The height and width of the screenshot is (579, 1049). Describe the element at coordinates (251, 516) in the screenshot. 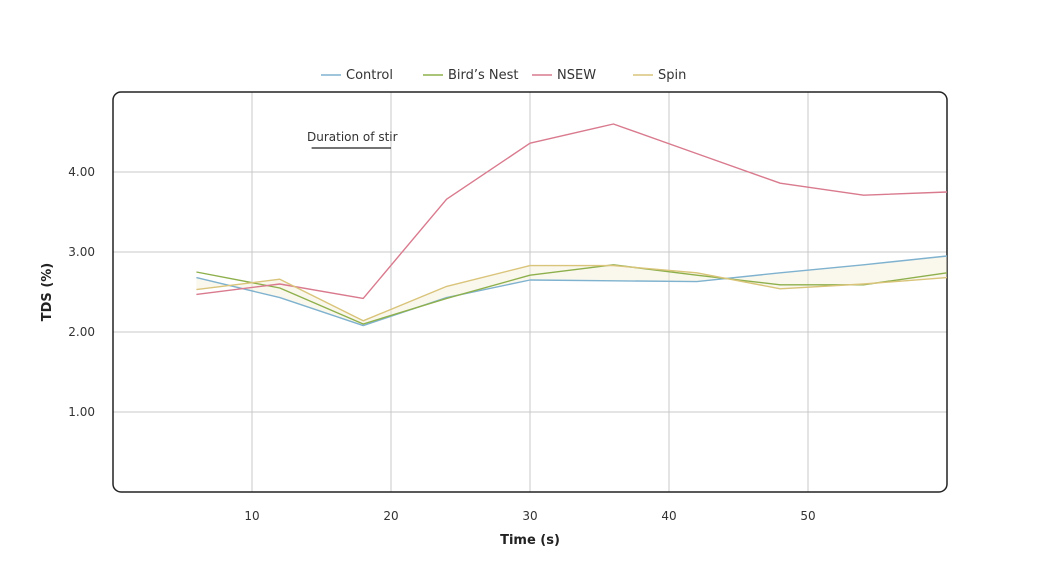

I see `x-tick-label: 10` at that location.